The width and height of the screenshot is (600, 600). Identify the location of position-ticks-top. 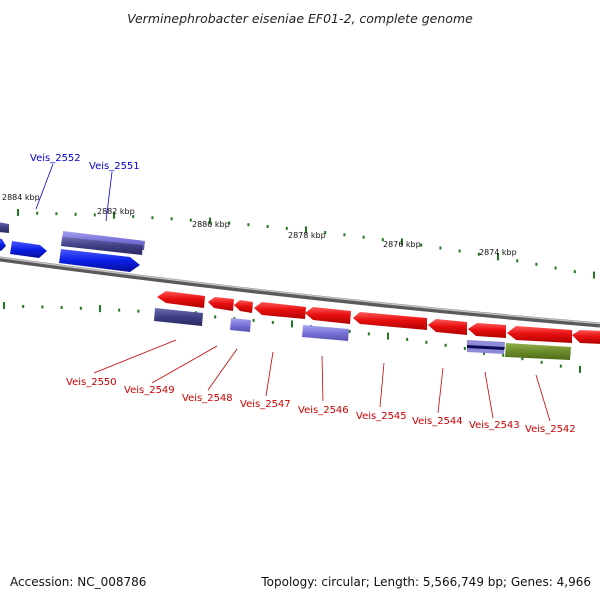
(306, 244).